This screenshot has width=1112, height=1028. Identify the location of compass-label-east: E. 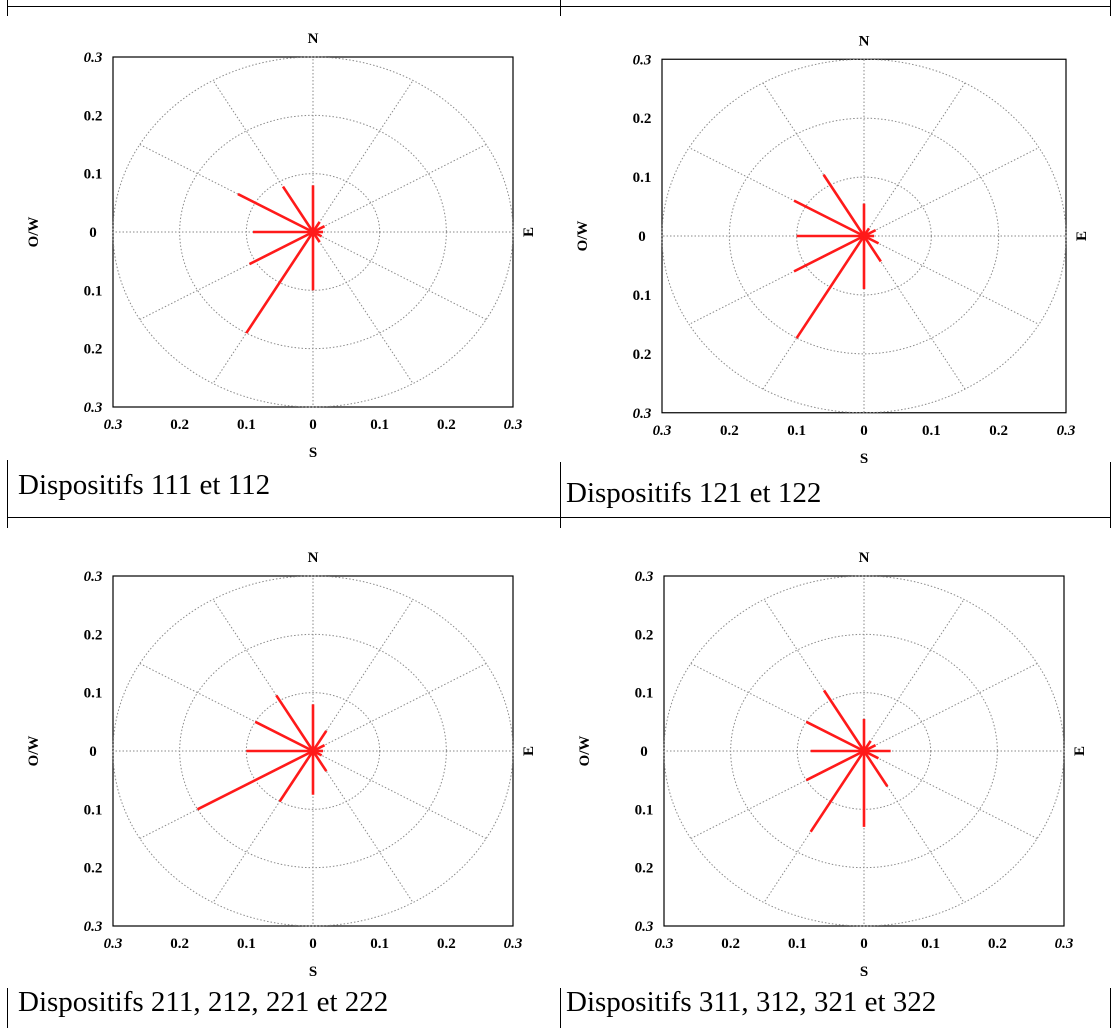
(1082, 236).